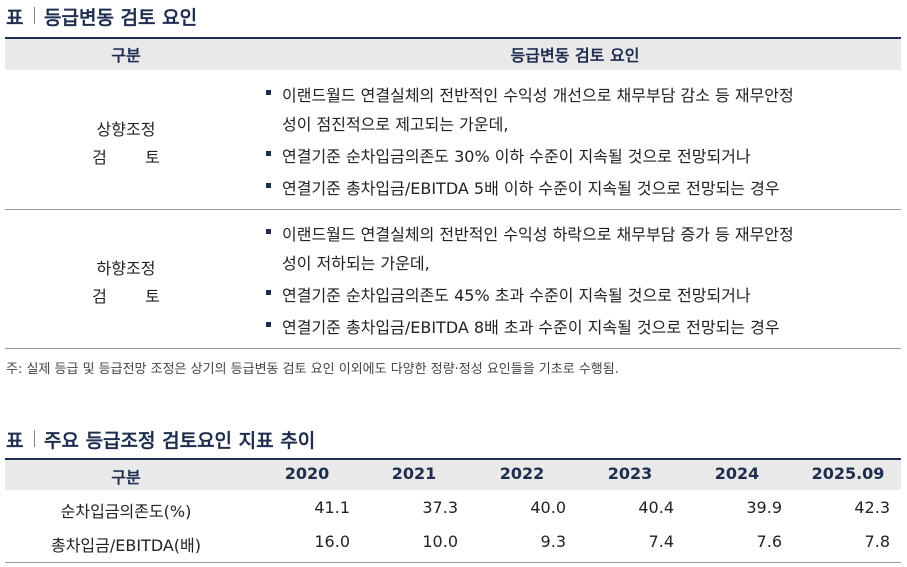 The image size is (907, 567). Describe the element at coordinates (516, 156) in the screenshot. I see `item-text: 연결기준 순차입금의존도 30% 이하 수준이 지속될 것으로 전망되거나` at that location.